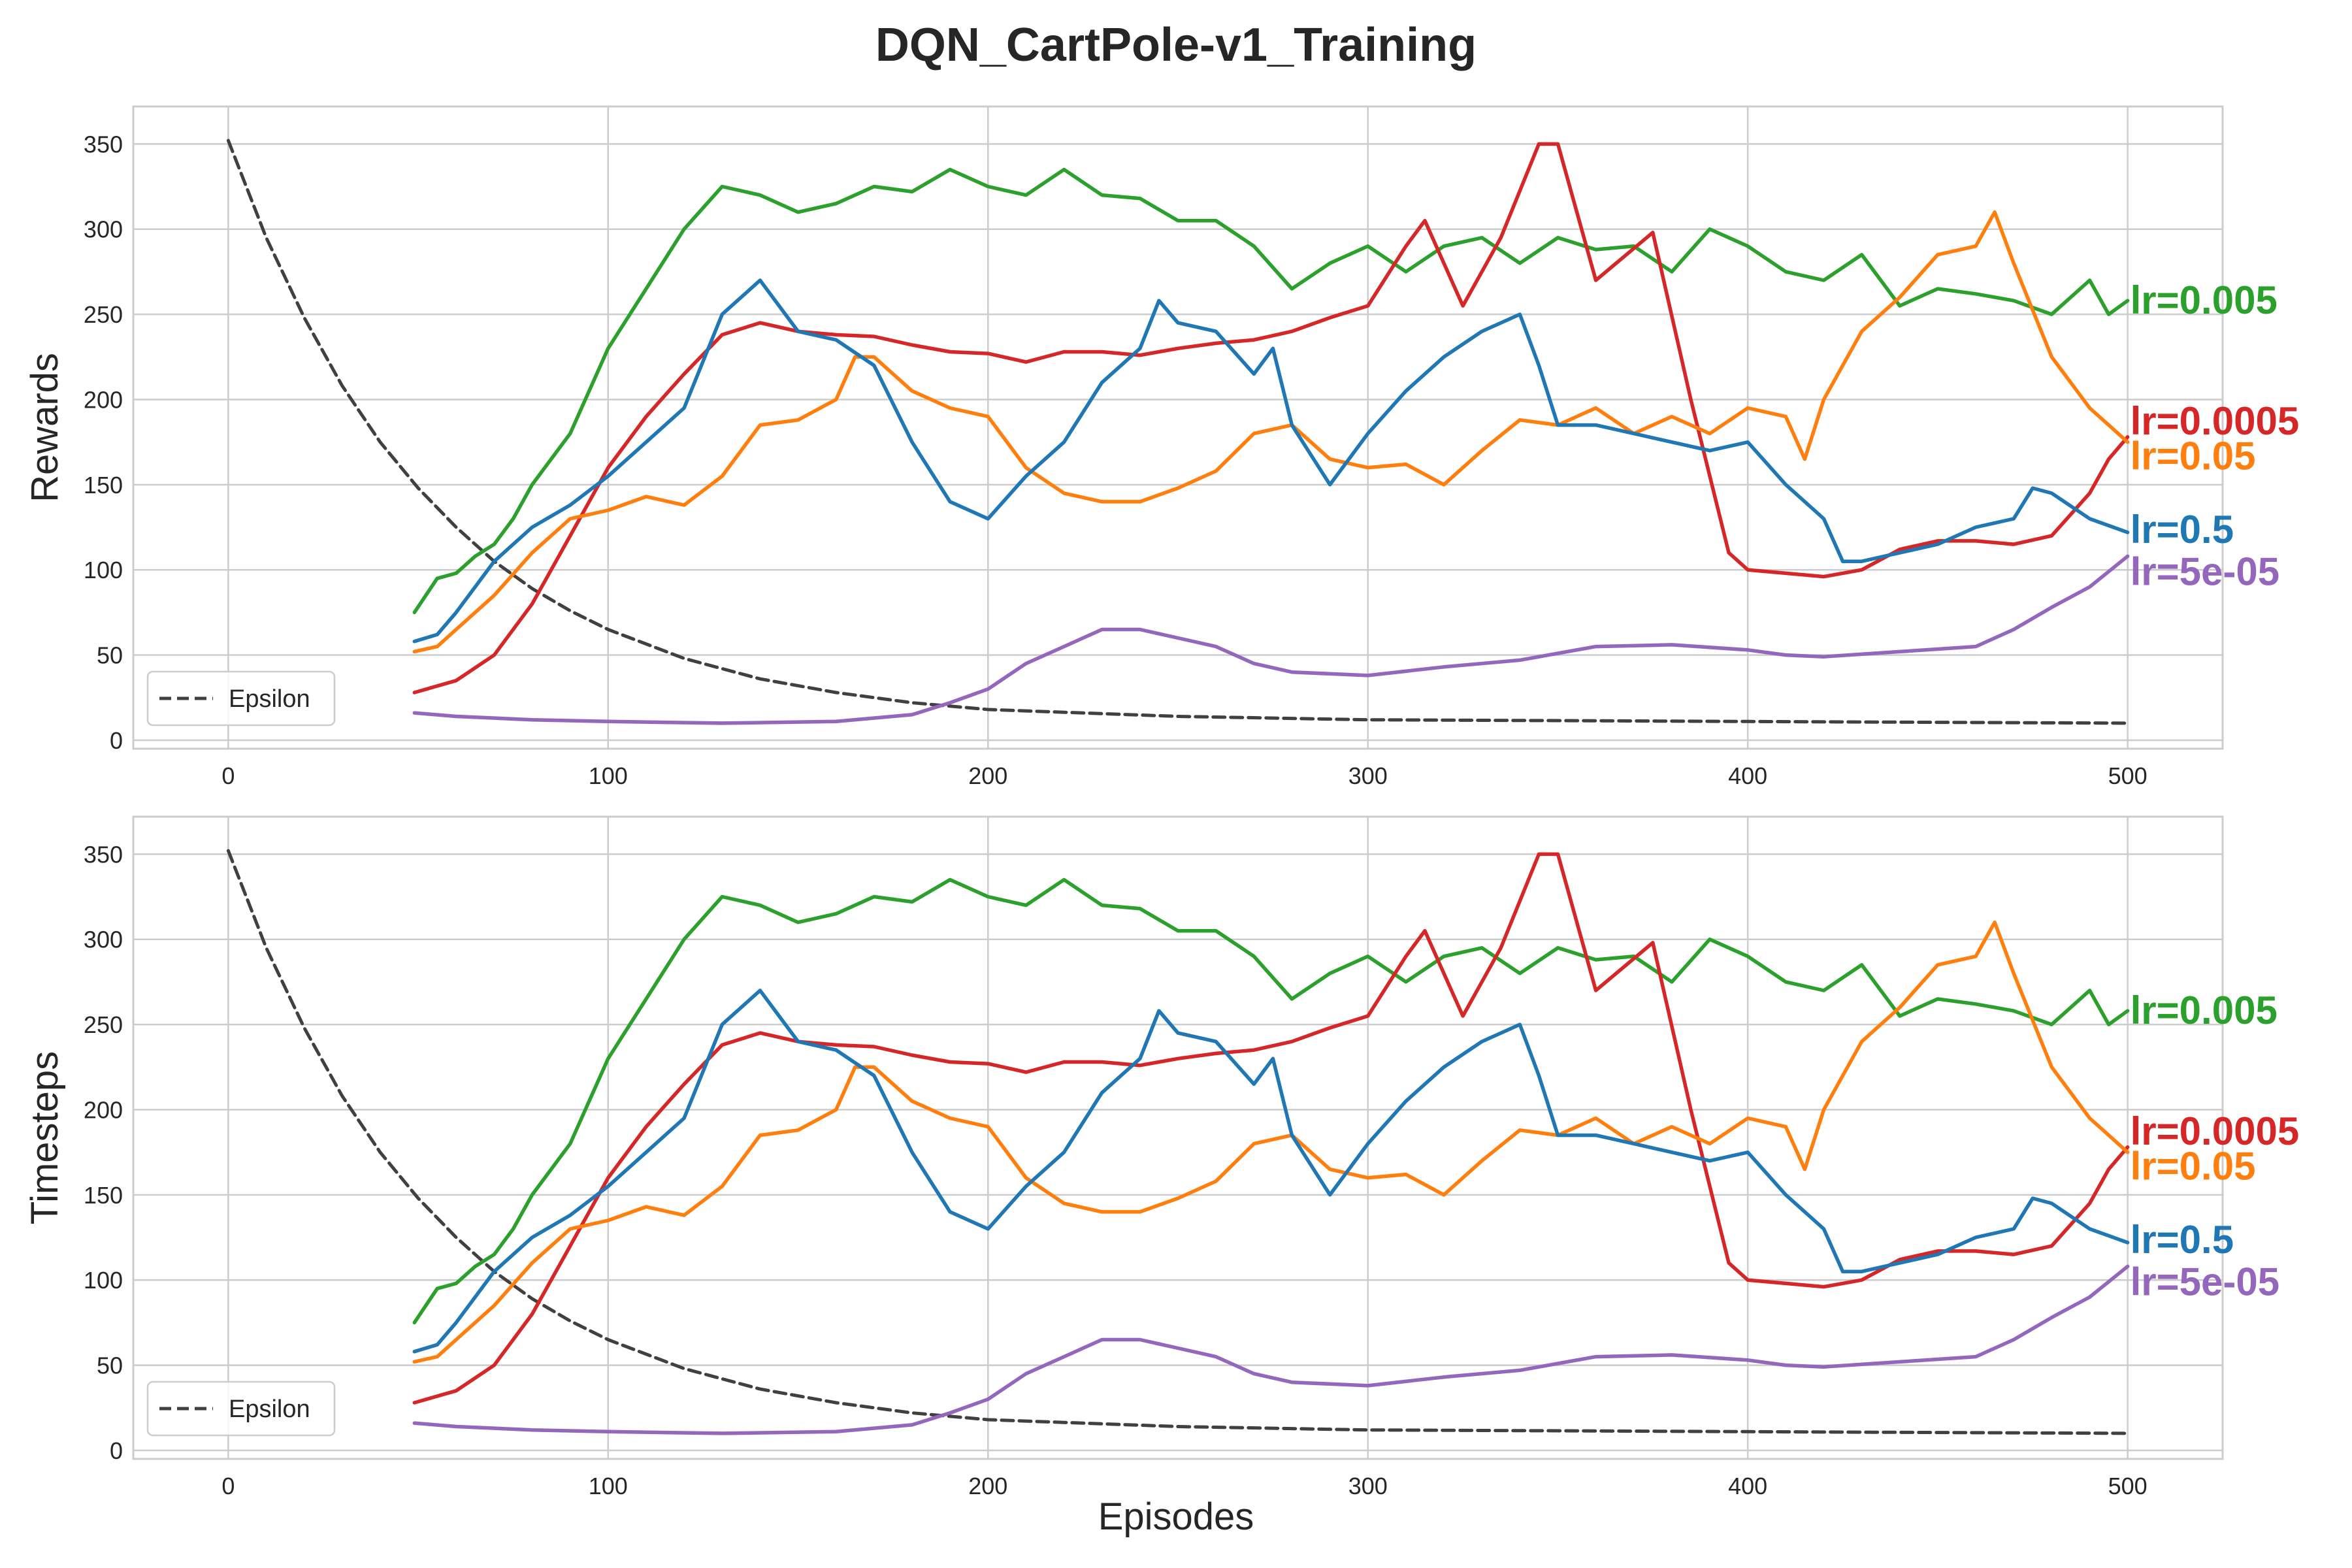  What do you see at coordinates (1176, 1516) in the screenshot?
I see `x-axis-label: Episodes` at bounding box center [1176, 1516].